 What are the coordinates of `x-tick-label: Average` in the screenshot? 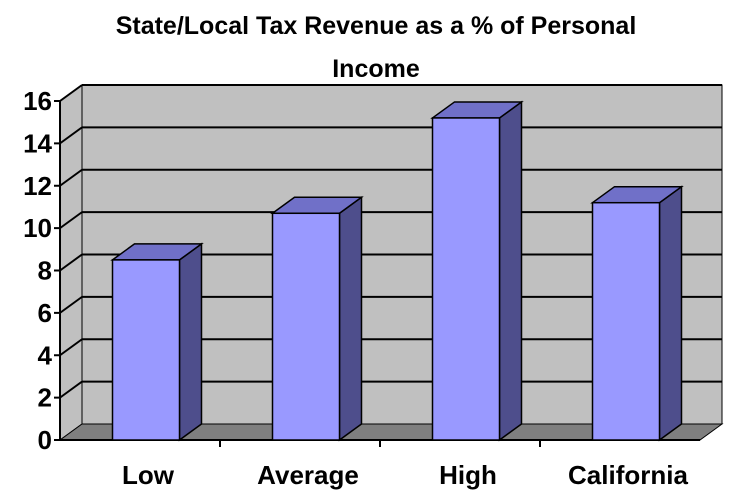 It's located at (308, 475).